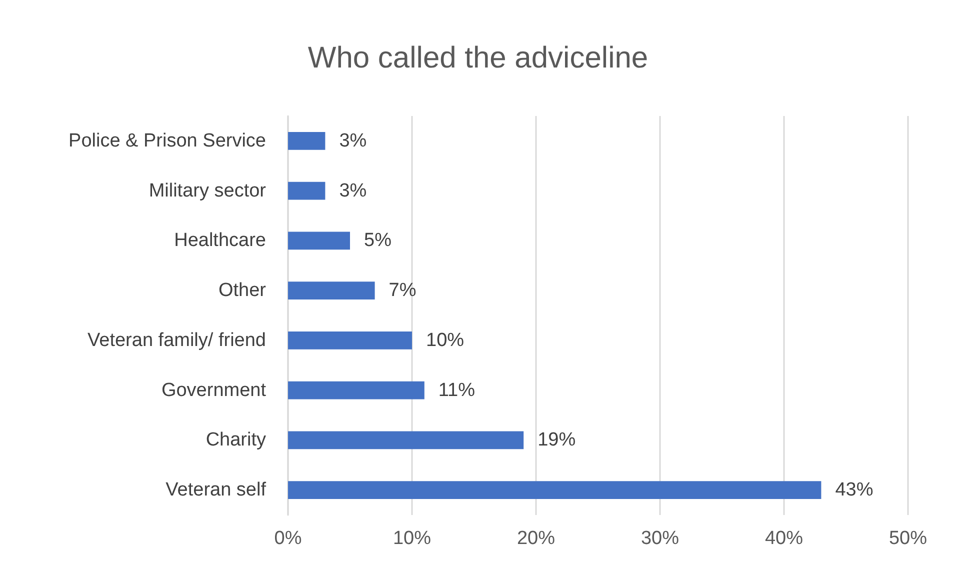 This screenshot has height=581, width=958. What do you see at coordinates (536, 538) in the screenshot?
I see `x-tick-label: 20%` at bounding box center [536, 538].